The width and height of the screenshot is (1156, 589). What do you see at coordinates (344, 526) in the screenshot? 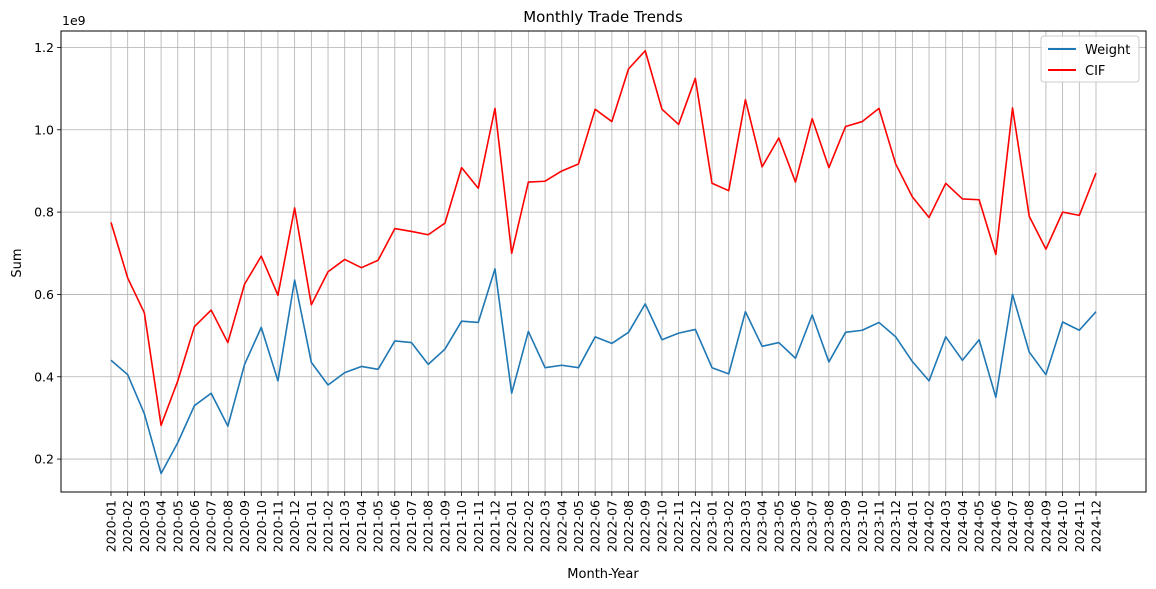
I see `x-tick-label: 2021-03` at bounding box center [344, 526].